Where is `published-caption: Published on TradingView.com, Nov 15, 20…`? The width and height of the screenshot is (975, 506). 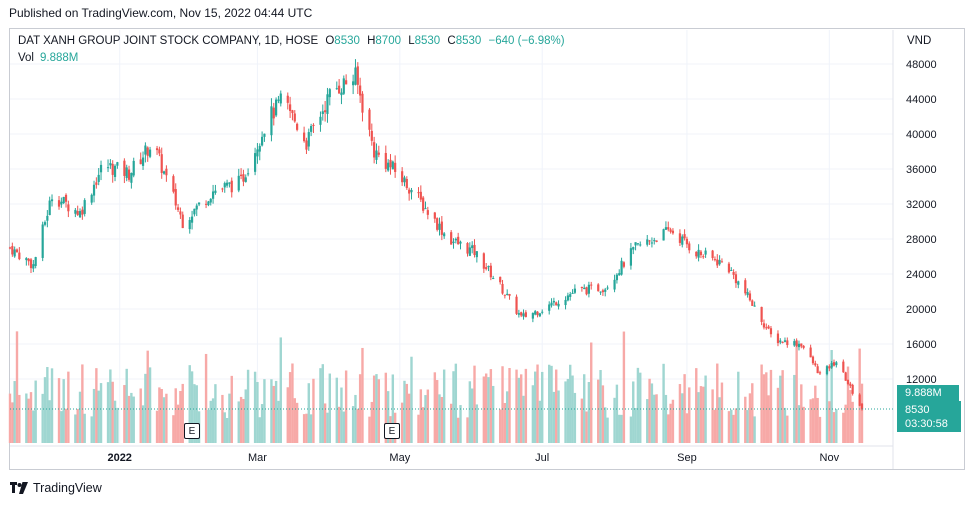 published-caption: Published on TradingView.com, Nov 15, 20… is located at coordinates (161, 13).